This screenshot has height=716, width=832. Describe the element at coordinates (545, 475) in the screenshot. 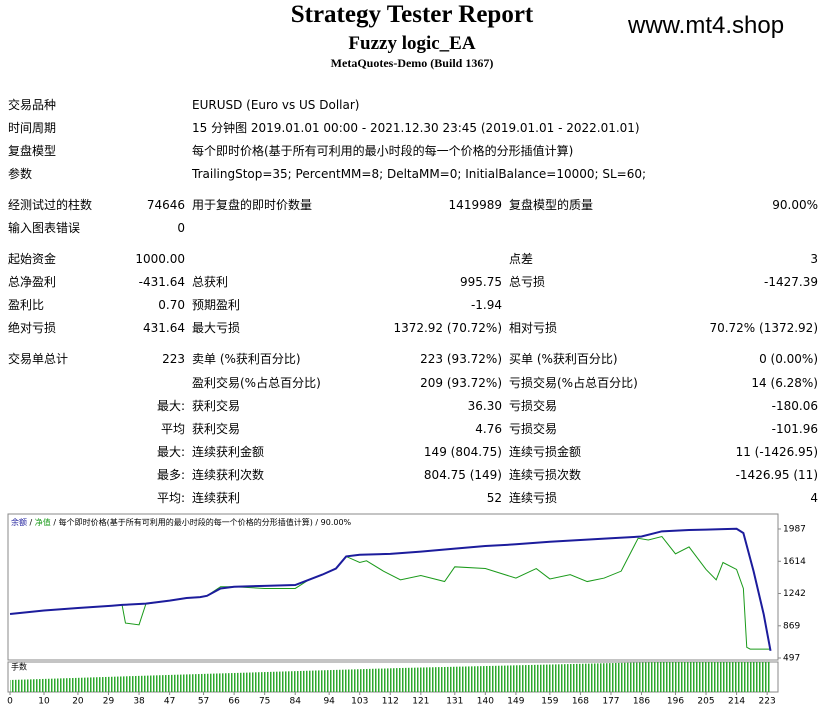

I see `stat-label: 连续亏损次数` at that location.